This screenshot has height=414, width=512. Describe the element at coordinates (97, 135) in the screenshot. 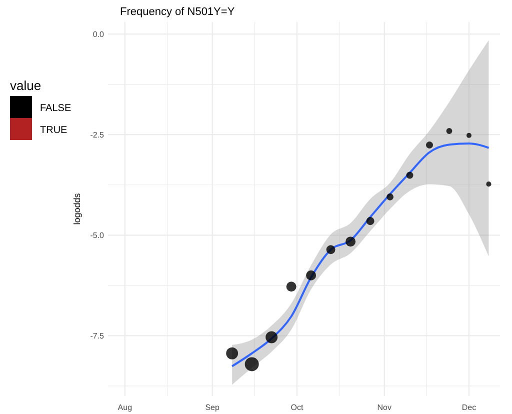

I see `y-tick-label: -2.5` at that location.